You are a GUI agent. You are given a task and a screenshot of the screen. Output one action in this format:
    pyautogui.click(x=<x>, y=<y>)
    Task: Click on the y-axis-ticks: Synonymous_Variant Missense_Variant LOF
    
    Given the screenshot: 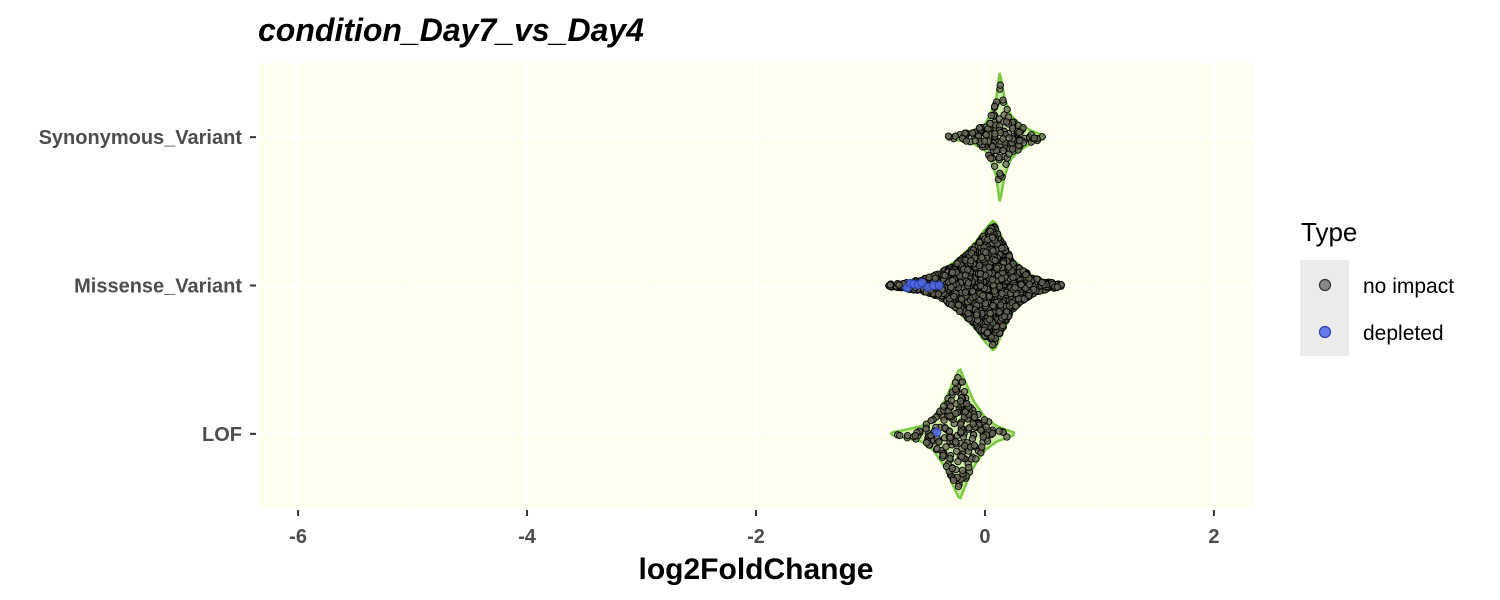 What is the action you would take?
    pyautogui.click(x=147, y=286)
    